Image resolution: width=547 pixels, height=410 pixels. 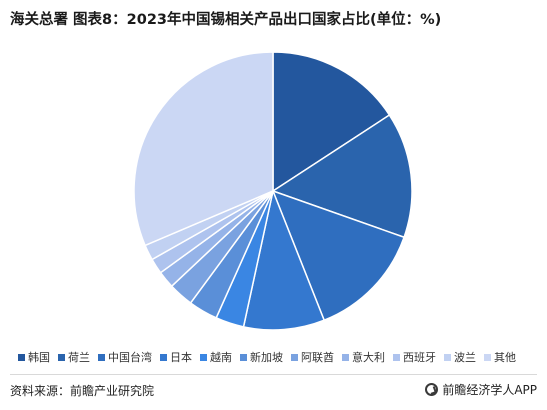 I want to click on legend-label-7: 意大利, so click(x=368, y=357).